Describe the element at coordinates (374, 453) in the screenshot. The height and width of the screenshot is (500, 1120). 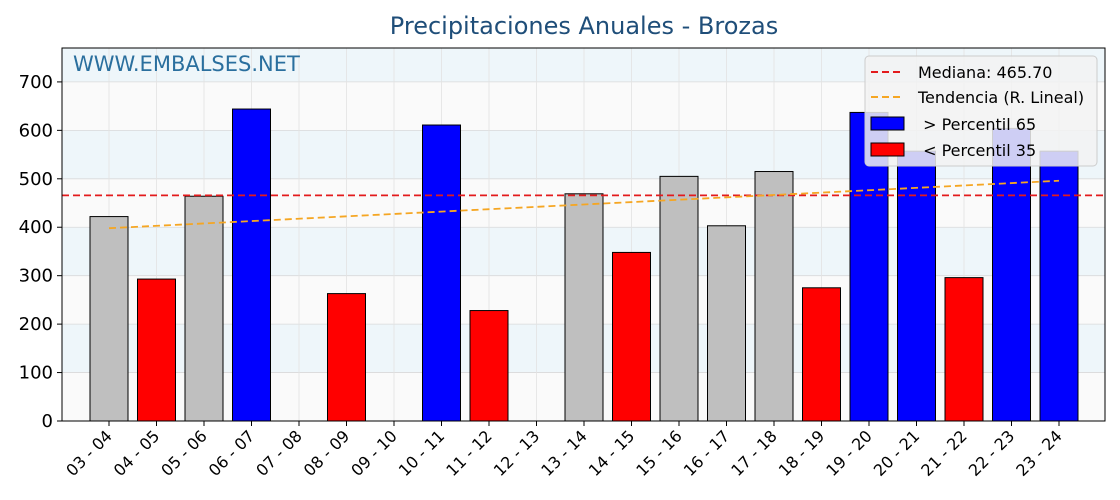
I see `x-tick-label: 09 - 10` at that location.